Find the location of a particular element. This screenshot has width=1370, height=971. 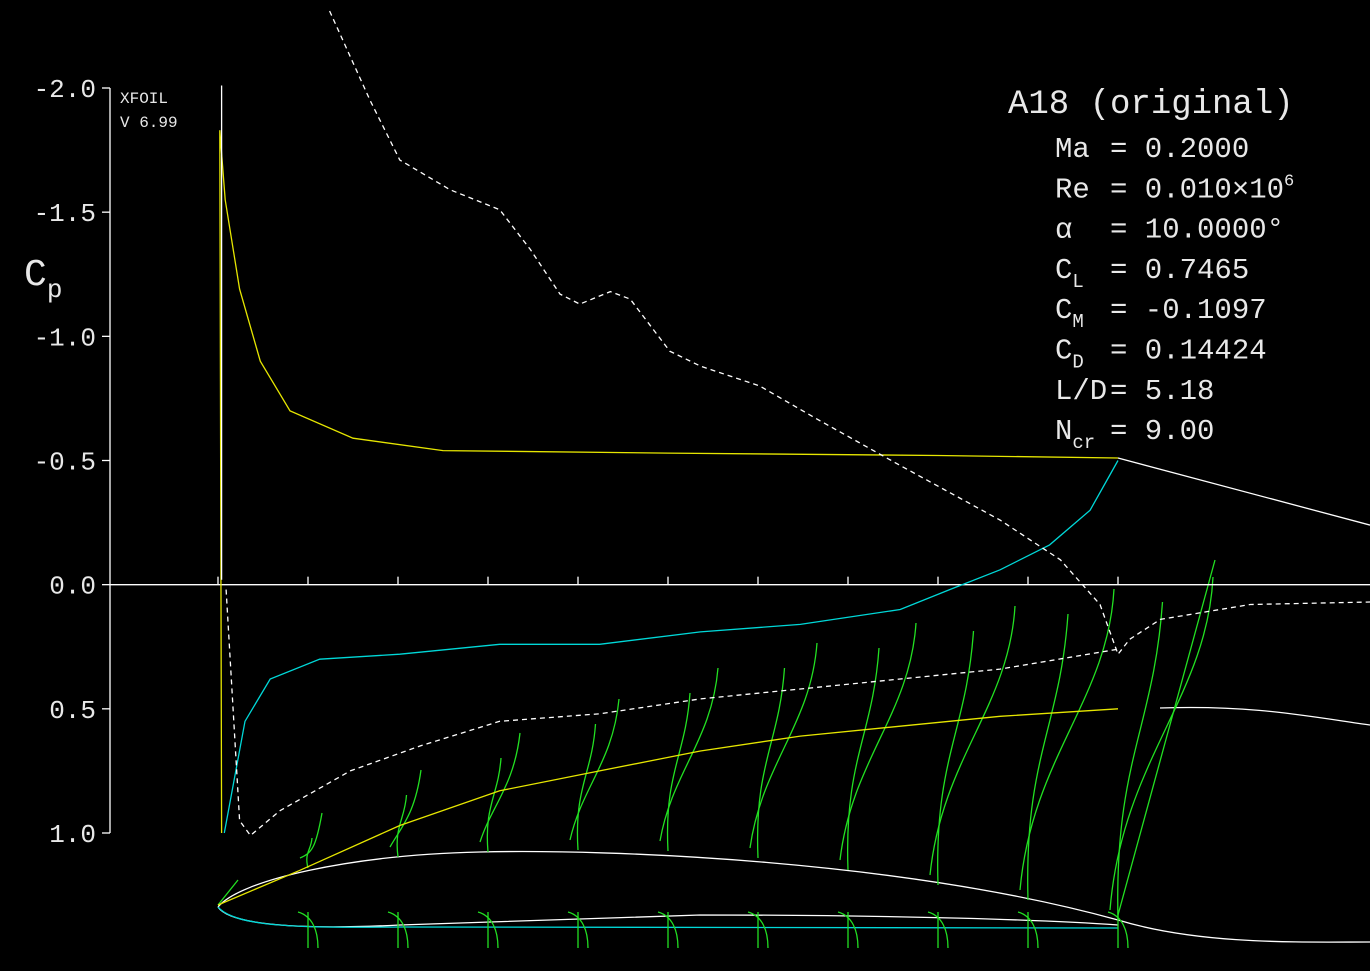

info-value: = -0.1097 is located at coordinates (1188, 310).